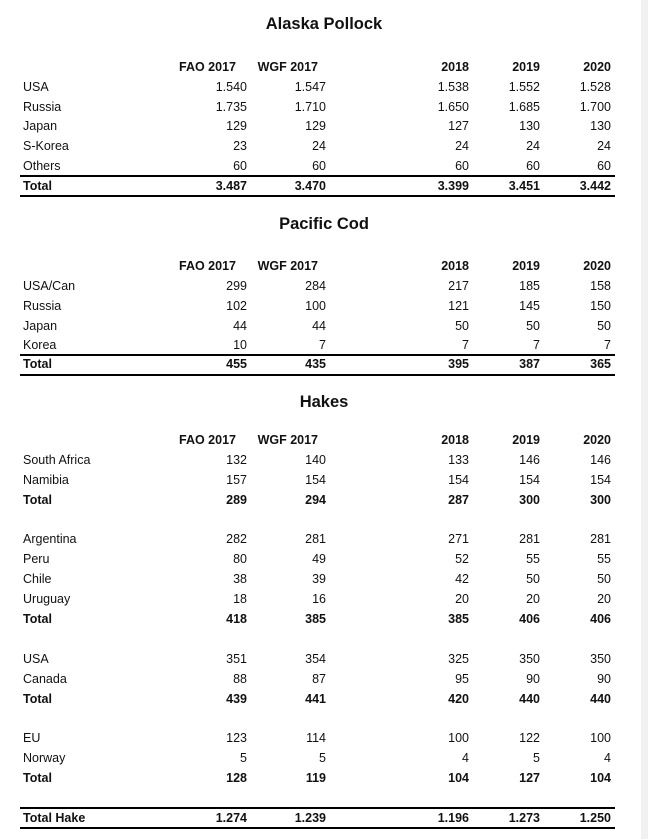 The height and width of the screenshot is (839, 648). Describe the element at coordinates (458, 619) in the screenshot. I see `total-row-value: 385` at that location.